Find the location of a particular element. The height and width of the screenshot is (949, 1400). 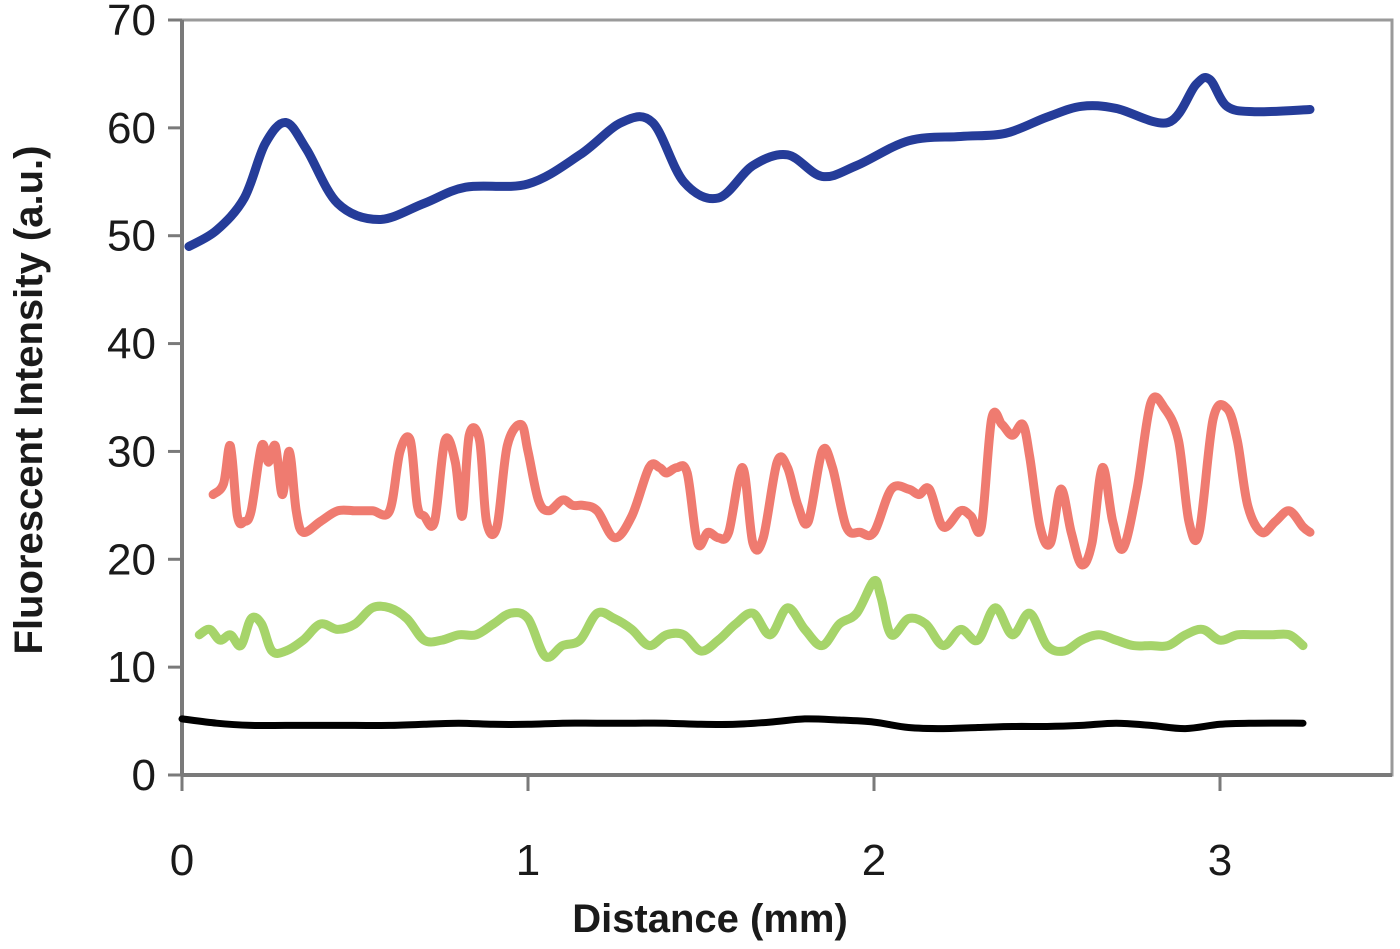

x-axis-label: Distance (mm) is located at coordinates (710, 919).